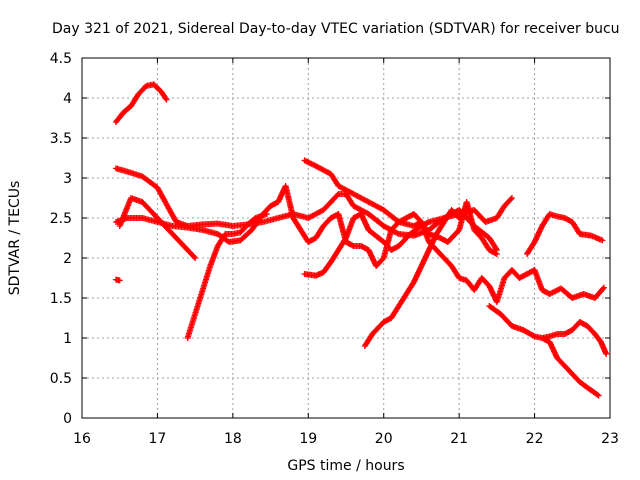 This screenshot has width=640, height=480. I want to click on x-tick-label: 17, so click(158, 439).